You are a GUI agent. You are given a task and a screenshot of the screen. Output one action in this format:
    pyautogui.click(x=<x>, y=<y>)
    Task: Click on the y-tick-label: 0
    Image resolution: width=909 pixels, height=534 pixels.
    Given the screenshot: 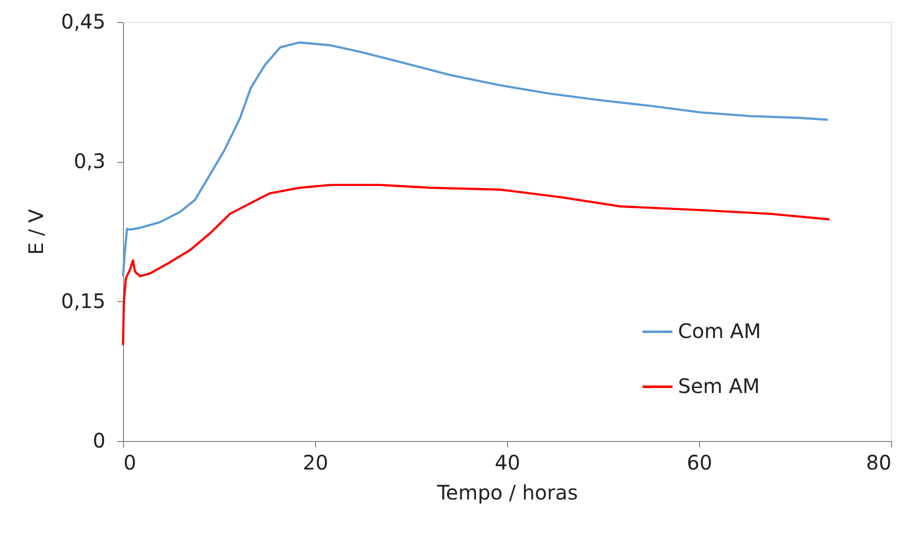 What is the action you would take?
    pyautogui.click(x=99, y=440)
    